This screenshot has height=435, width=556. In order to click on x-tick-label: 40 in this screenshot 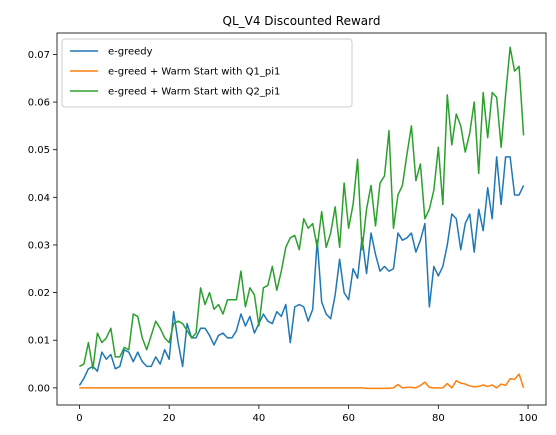, I will do `click(259, 418)`.